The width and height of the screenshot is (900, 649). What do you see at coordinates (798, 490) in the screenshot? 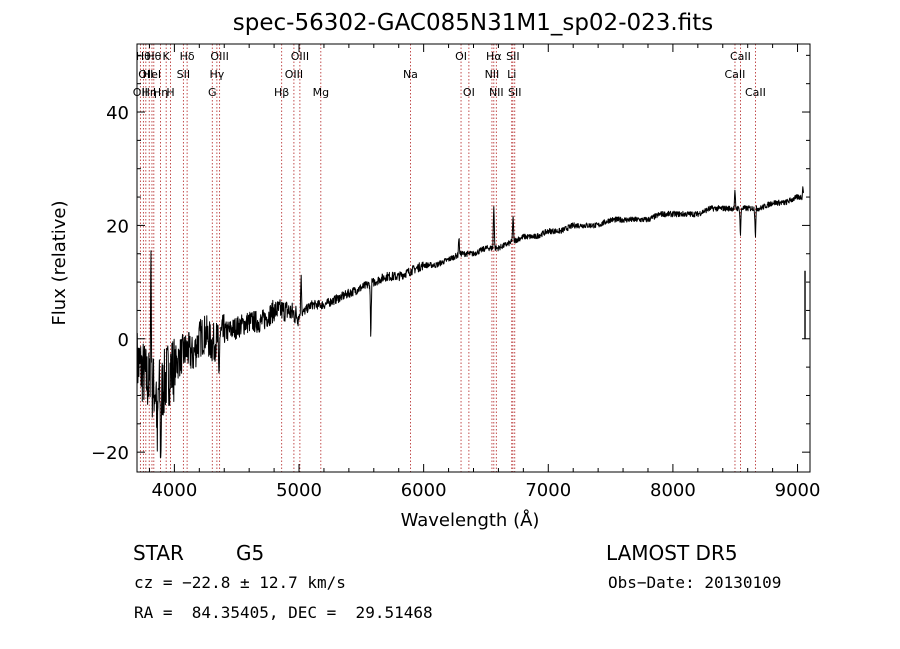
I see `x-tick-label: 9000` at bounding box center [798, 490].